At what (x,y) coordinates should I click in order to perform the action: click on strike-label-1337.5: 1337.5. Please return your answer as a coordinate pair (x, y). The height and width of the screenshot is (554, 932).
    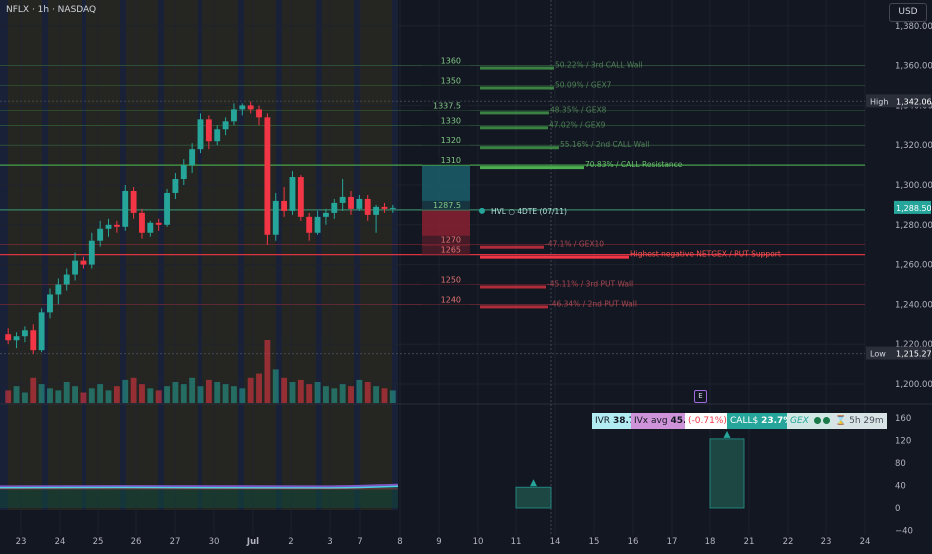
    Looking at the image, I should click on (447, 105).